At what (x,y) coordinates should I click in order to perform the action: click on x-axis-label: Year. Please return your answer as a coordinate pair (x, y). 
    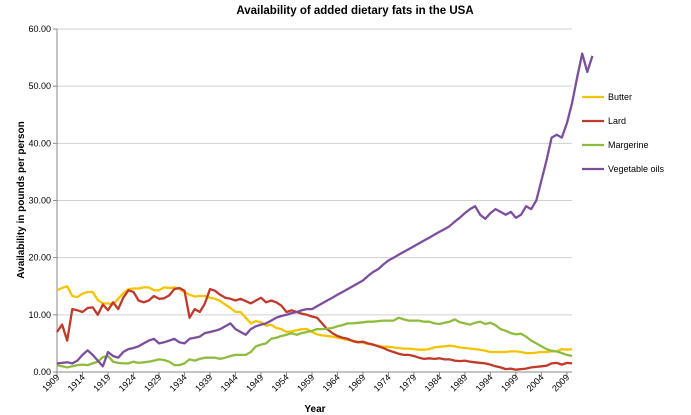
    Looking at the image, I should click on (314, 409).